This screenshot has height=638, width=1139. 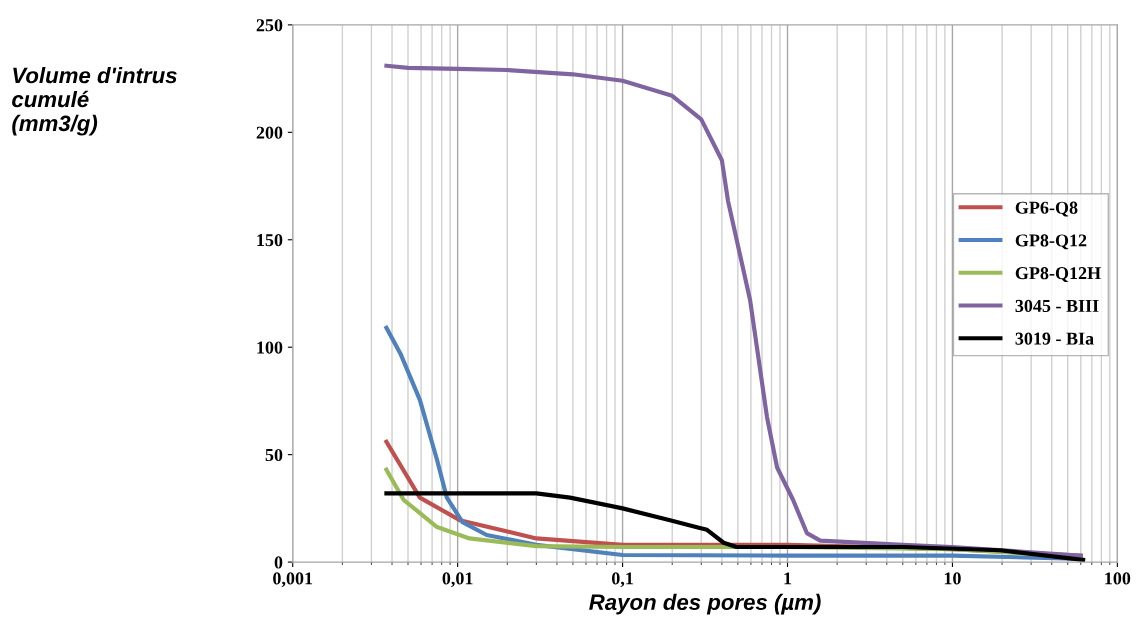 What do you see at coordinates (269, 132) in the screenshot?
I see `y-tick-label: 200` at bounding box center [269, 132].